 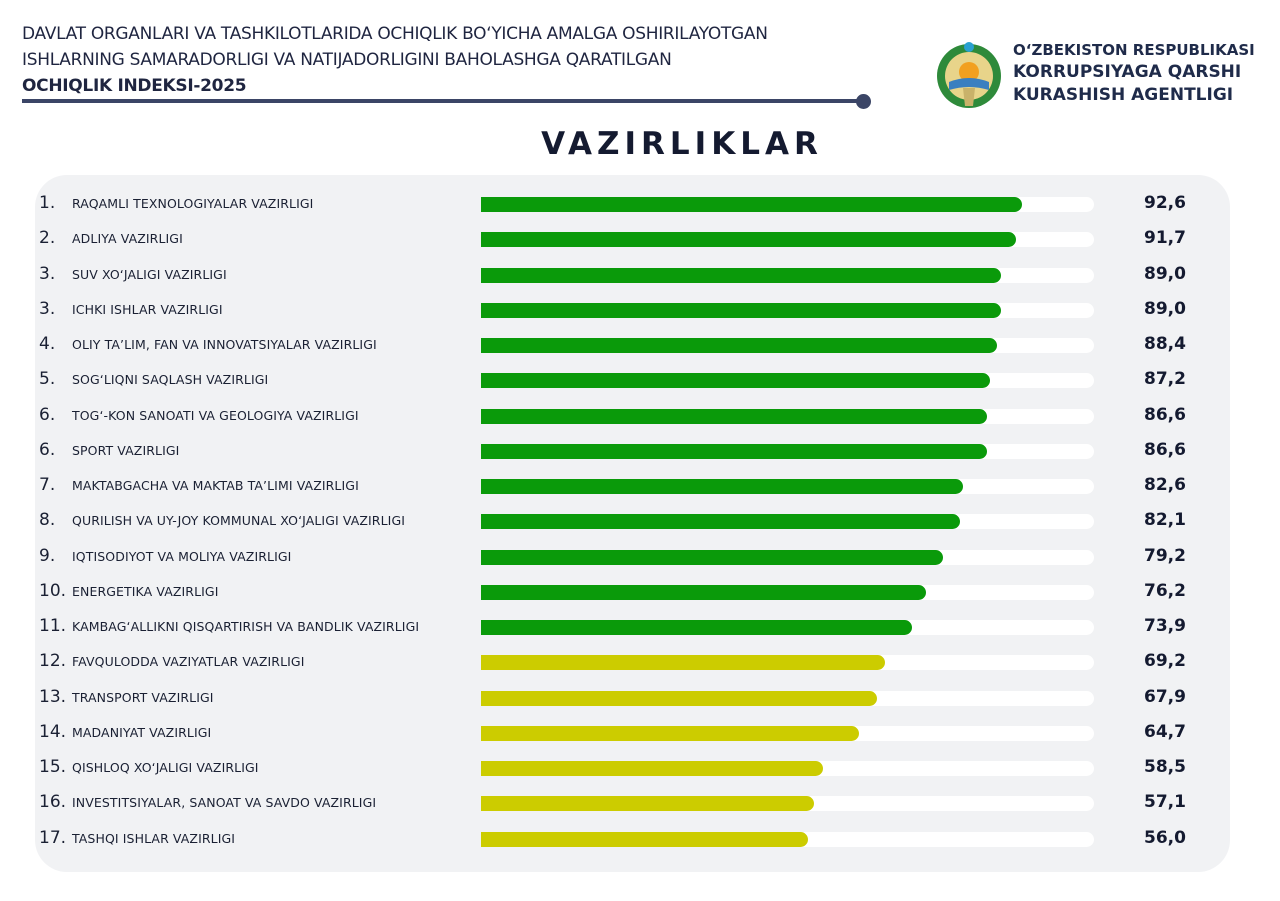 What do you see at coordinates (215, 485) in the screenshot?
I see `ministry-label: MAKTABGACHA VA MAKTAB TA’LIMI VAZIRLIGI` at bounding box center [215, 485].